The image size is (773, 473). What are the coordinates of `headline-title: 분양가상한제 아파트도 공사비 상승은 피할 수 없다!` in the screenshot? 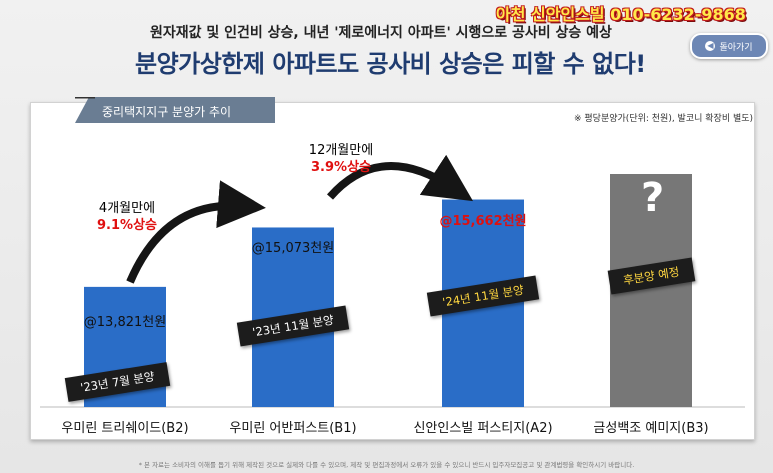 It's located at (390, 64).